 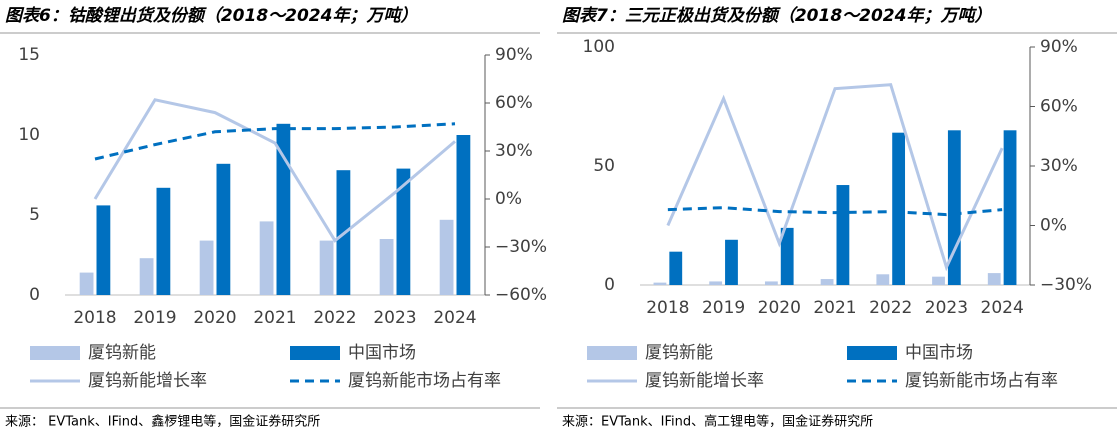 I want to click on y-tick-label: 50, so click(x=604, y=166).